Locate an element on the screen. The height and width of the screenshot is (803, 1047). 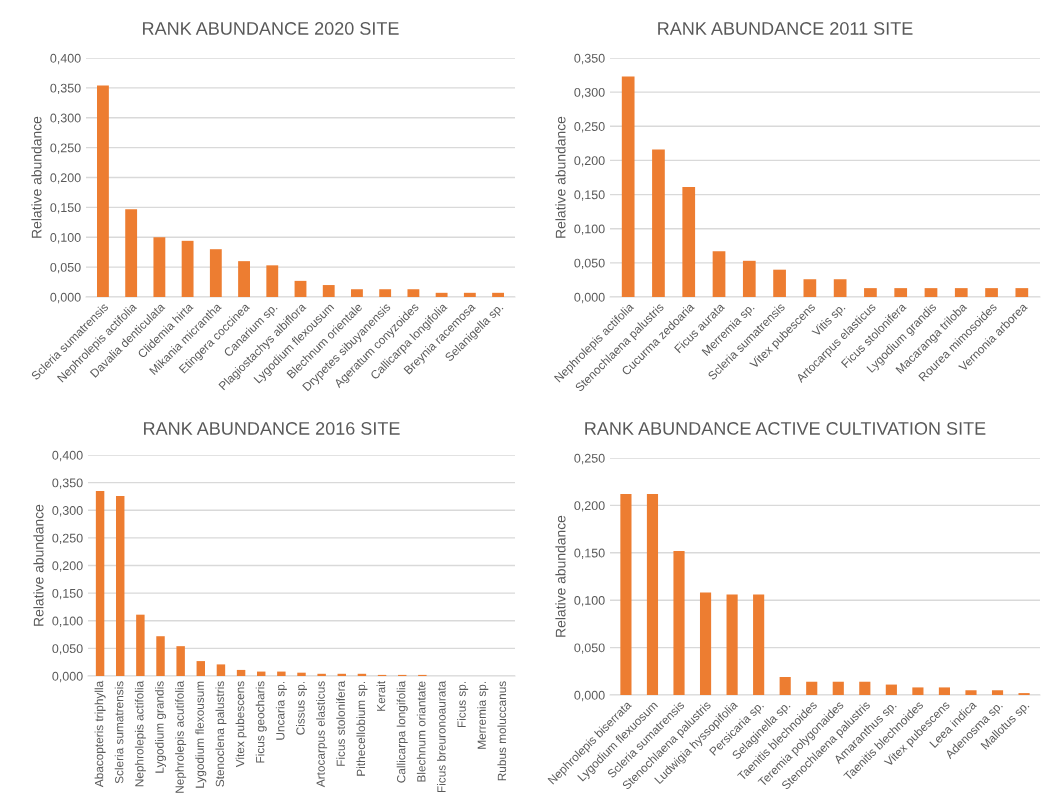
x-tick-label: Scleria sumatrensis is located at coordinates (119, 732).